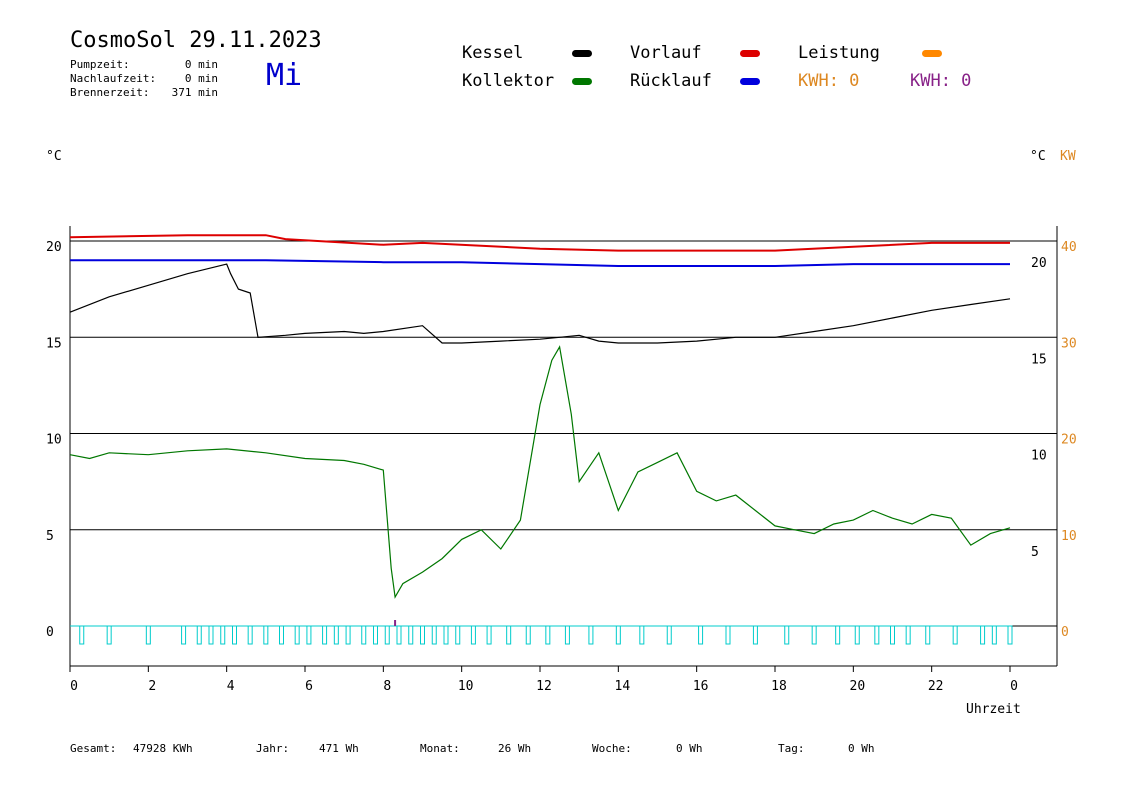 This screenshot has height=812, width=1148. What do you see at coordinates (1068, 156) in the screenshot?
I see `right-axis-unit-kw: KW` at bounding box center [1068, 156].